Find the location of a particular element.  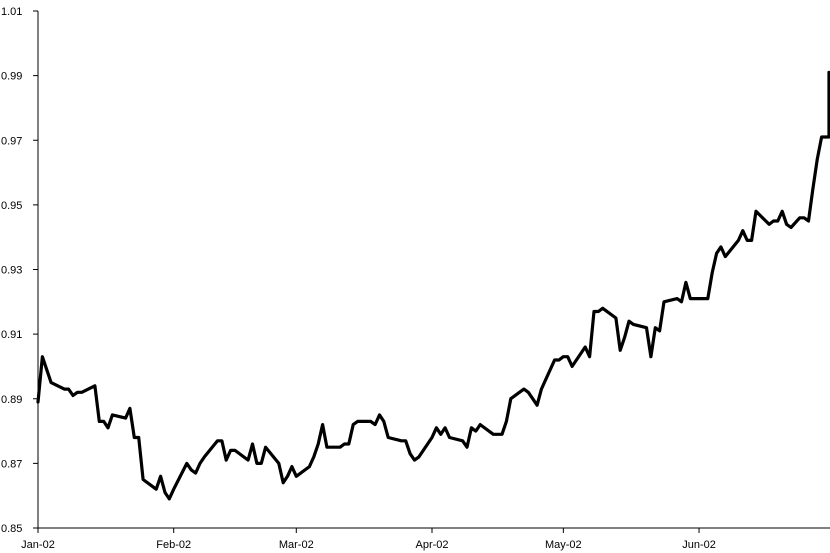

x-tick-label: Mar-02 is located at coordinates (296, 545).